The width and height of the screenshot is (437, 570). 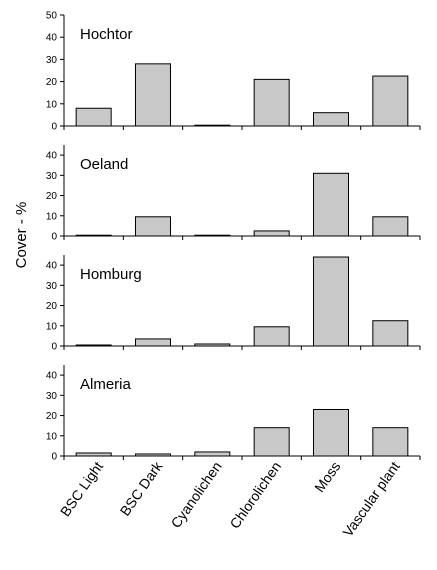 What do you see at coordinates (233, 414) in the screenshot?
I see `panel-almeria: 0 10 20 30 40 Almeria` at bounding box center [233, 414].